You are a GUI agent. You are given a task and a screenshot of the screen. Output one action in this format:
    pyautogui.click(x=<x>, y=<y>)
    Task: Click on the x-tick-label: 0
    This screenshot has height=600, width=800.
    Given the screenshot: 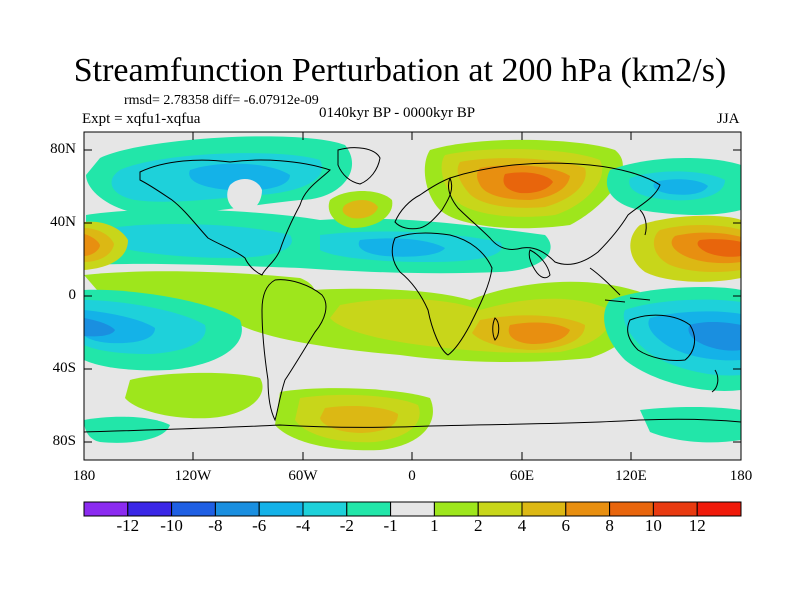 What is the action you would take?
    pyautogui.click(x=412, y=476)
    